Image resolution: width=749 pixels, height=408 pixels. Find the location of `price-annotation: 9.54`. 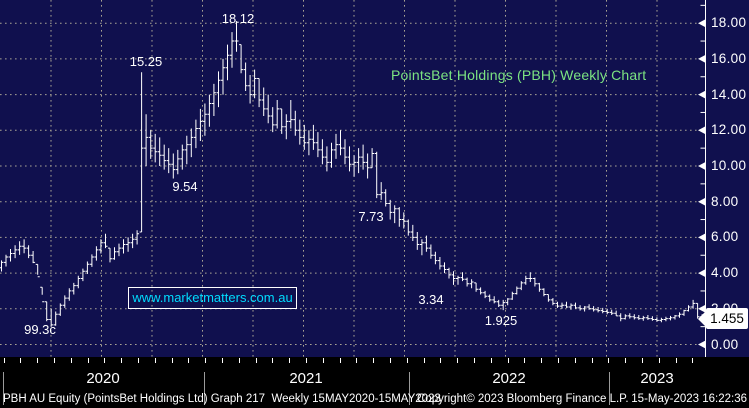

price-annotation: 9.54 is located at coordinates (185, 186).